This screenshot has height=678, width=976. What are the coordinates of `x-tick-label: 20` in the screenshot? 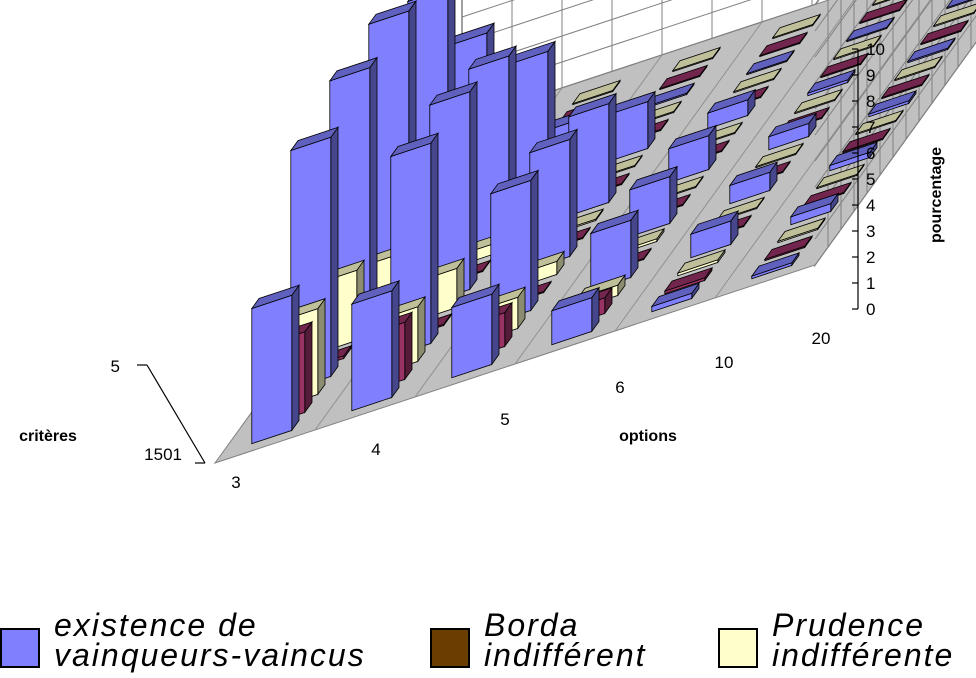 It's located at (821, 338).